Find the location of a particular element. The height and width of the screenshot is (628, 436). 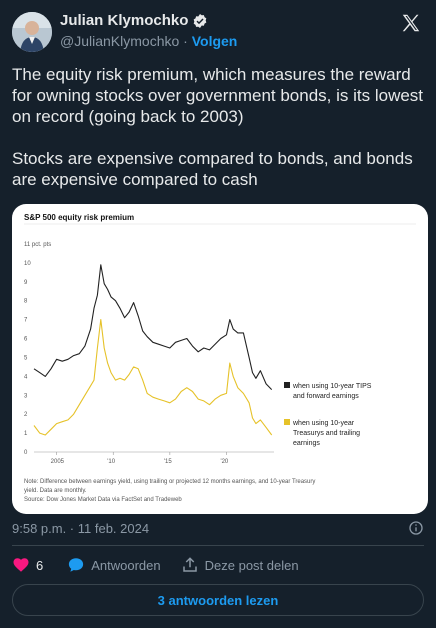

y-tick-label: 2 is located at coordinates (26, 415).